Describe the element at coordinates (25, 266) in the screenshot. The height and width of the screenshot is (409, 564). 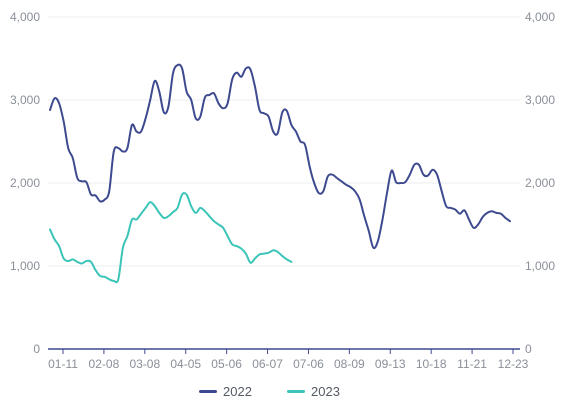
I see `y-tick-label-left: 1,000` at that location.